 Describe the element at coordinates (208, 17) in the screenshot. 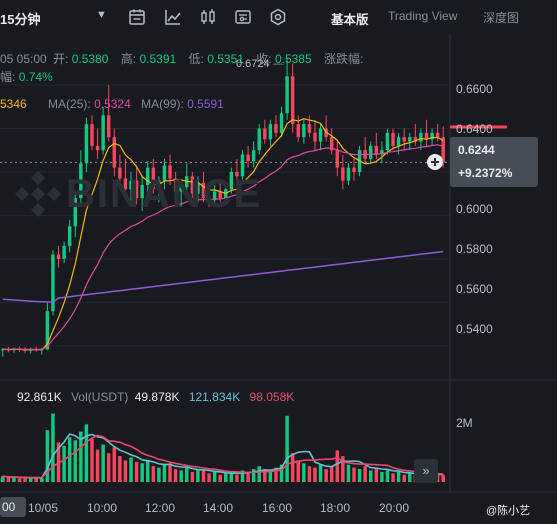

I see `candlestick-icon` at that location.